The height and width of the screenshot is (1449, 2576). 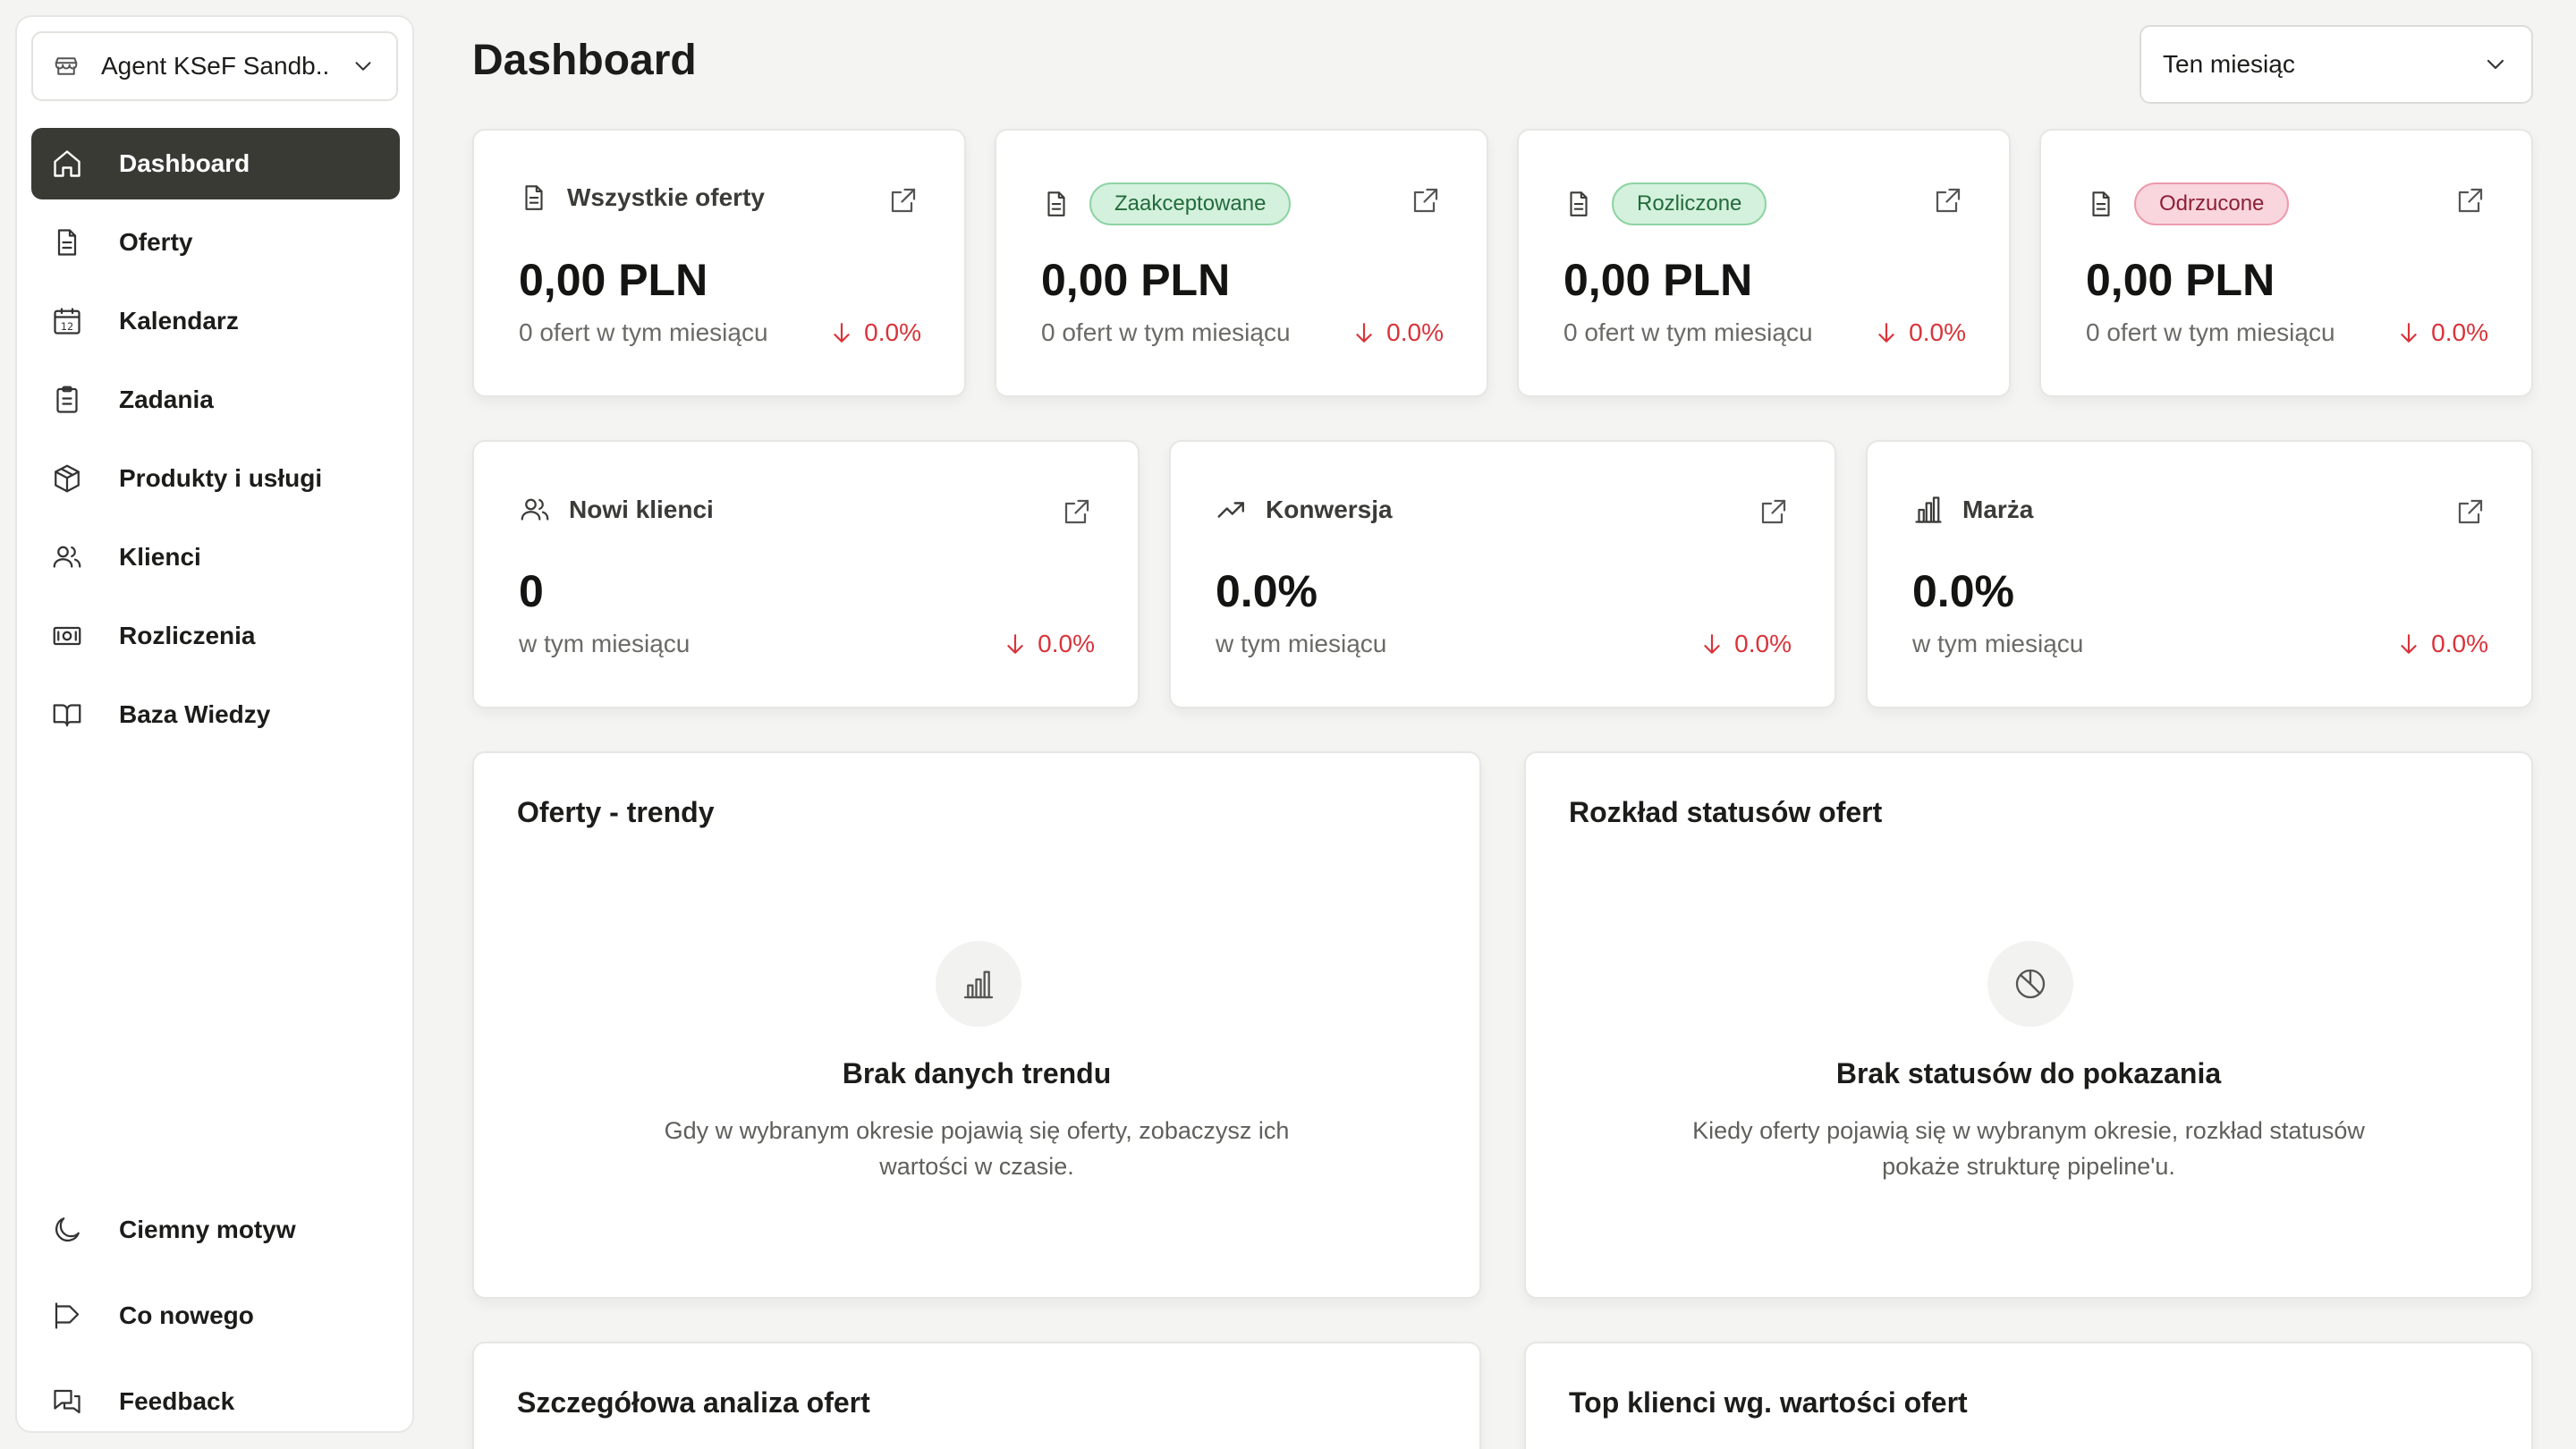 What do you see at coordinates (215, 636) in the screenshot?
I see `nav-item-rozliczenia: Rozliczenia` at bounding box center [215, 636].